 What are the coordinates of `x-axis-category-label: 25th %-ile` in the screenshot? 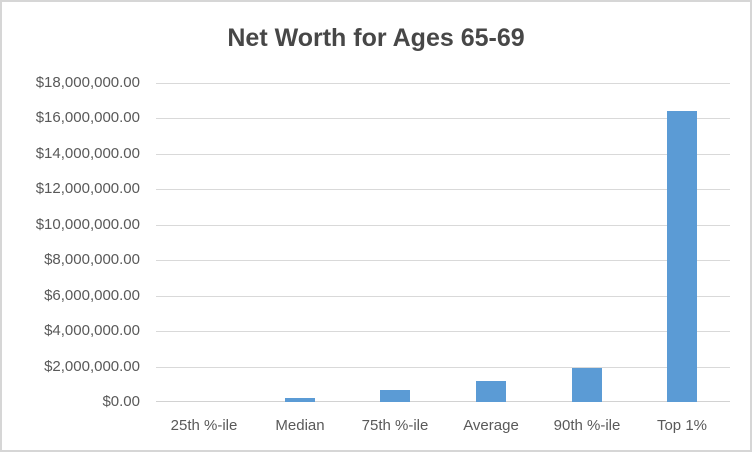 It's located at (204, 425).